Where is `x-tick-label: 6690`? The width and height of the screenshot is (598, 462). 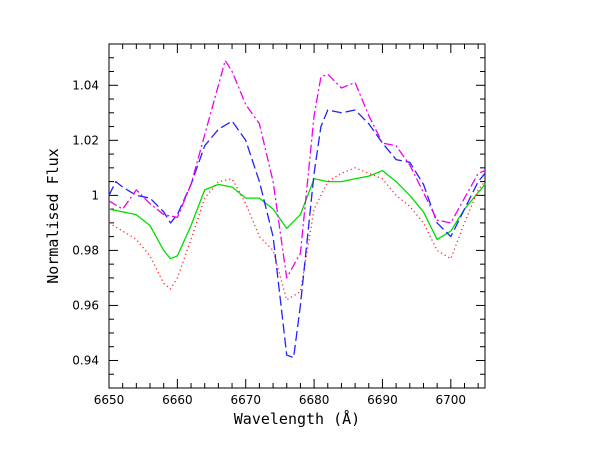
x-tick-label: 6690 is located at coordinates (382, 400).